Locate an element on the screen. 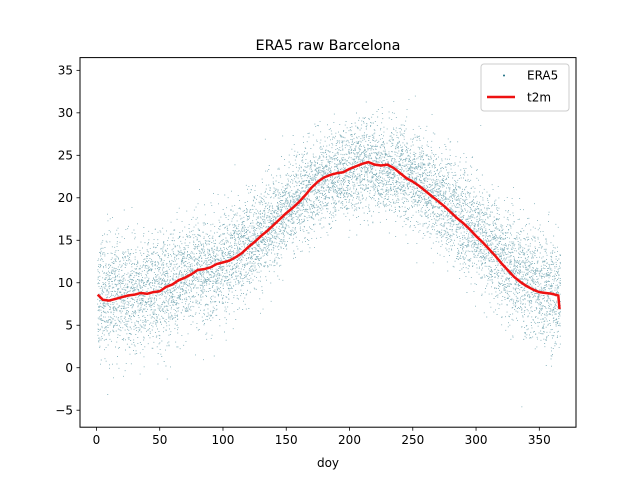  legend-box is located at coordinates (525, 87).